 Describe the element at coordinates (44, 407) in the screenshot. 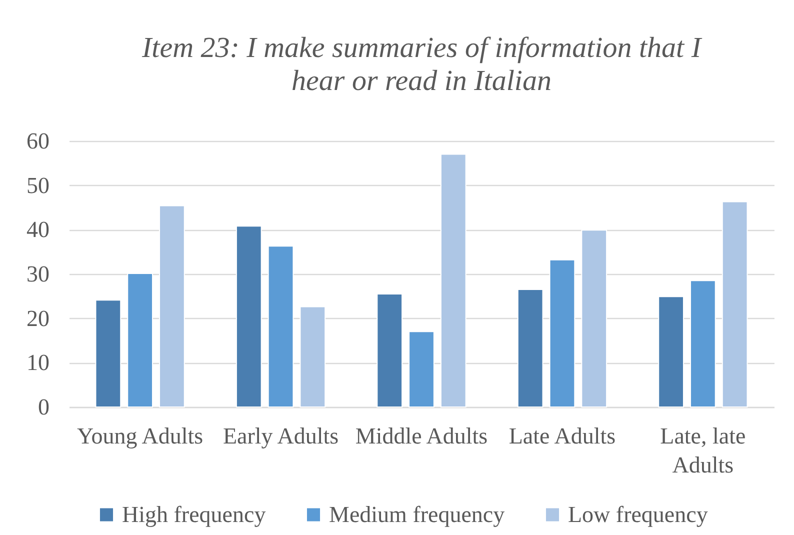

I see `y-tick-label: 0` at that location.